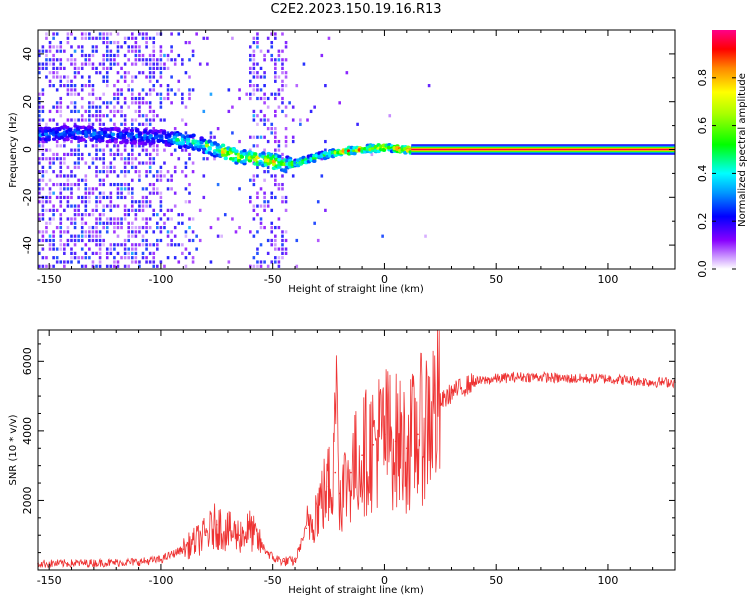 The image size is (750, 600). What do you see at coordinates (160, 279) in the screenshot?
I see `x-tick-label: -100` at bounding box center [160, 279].